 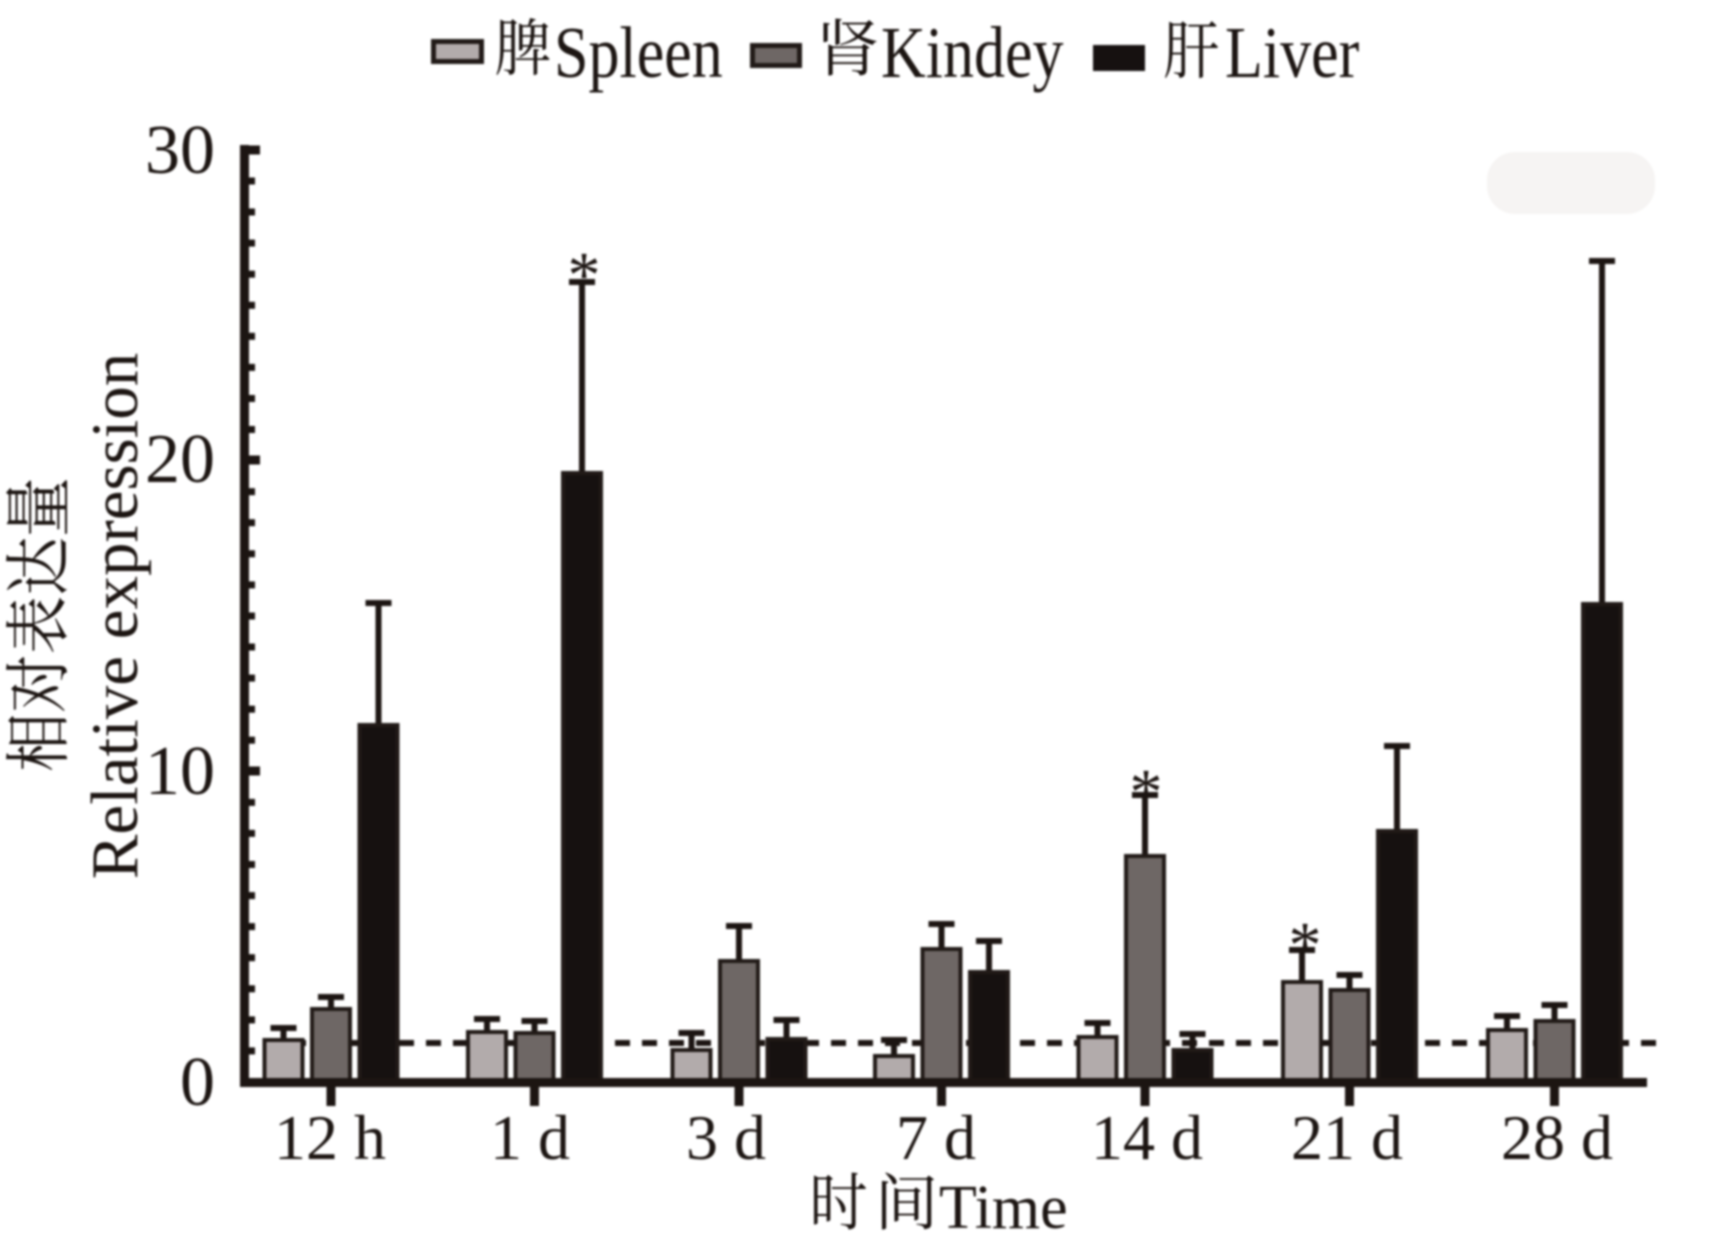 I want to click on svg-text: 3 d, so click(x=726, y=1137).